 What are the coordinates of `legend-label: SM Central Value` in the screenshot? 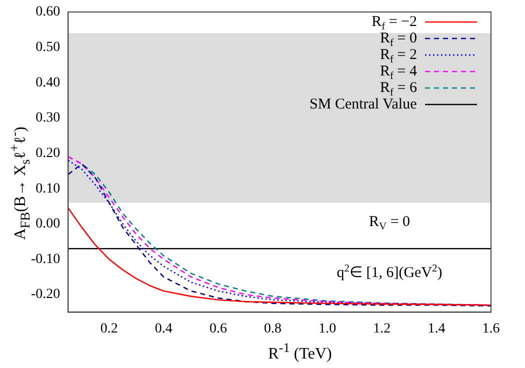 It's located at (364, 104).